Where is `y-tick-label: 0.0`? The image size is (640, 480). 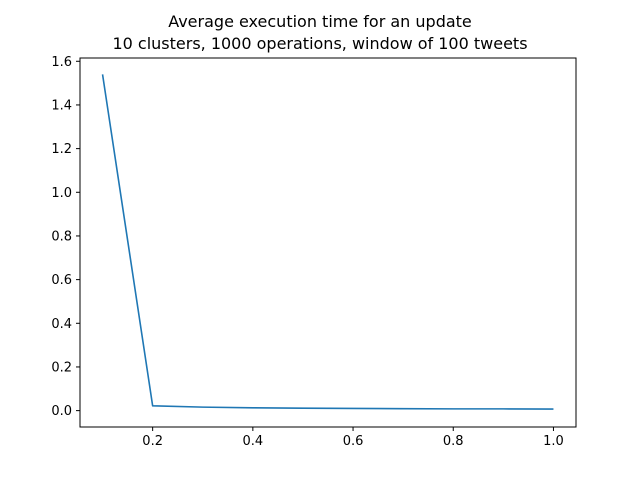 y-tick-label: 0.0 is located at coordinates (61, 411).